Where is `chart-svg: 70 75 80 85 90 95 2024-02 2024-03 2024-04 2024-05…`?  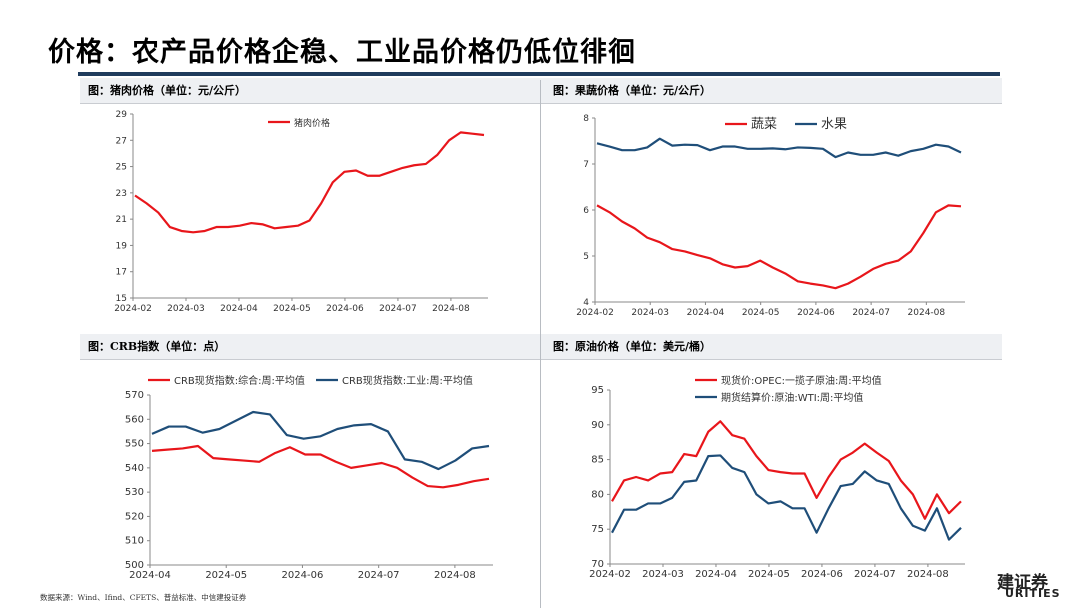
chart-svg: 70 75 80 85 90 95 2024-02 2024-03 2024-04 2024-05… is located at coordinates (777, 477).